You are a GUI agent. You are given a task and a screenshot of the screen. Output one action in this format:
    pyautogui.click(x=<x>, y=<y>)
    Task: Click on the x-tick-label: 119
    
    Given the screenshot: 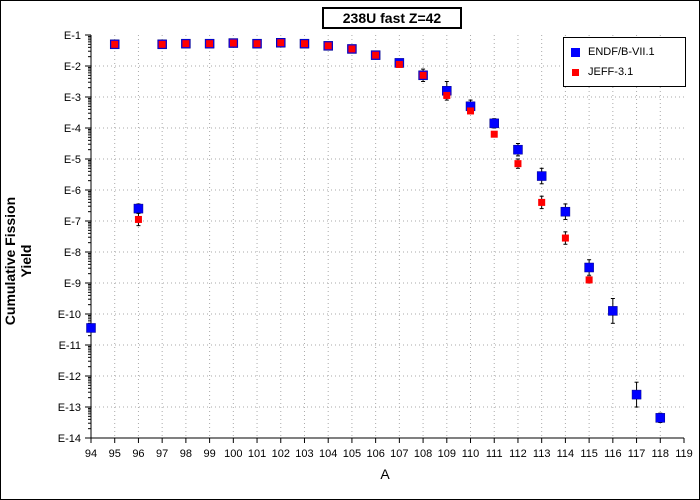 What is the action you would take?
    pyautogui.click(x=684, y=454)
    